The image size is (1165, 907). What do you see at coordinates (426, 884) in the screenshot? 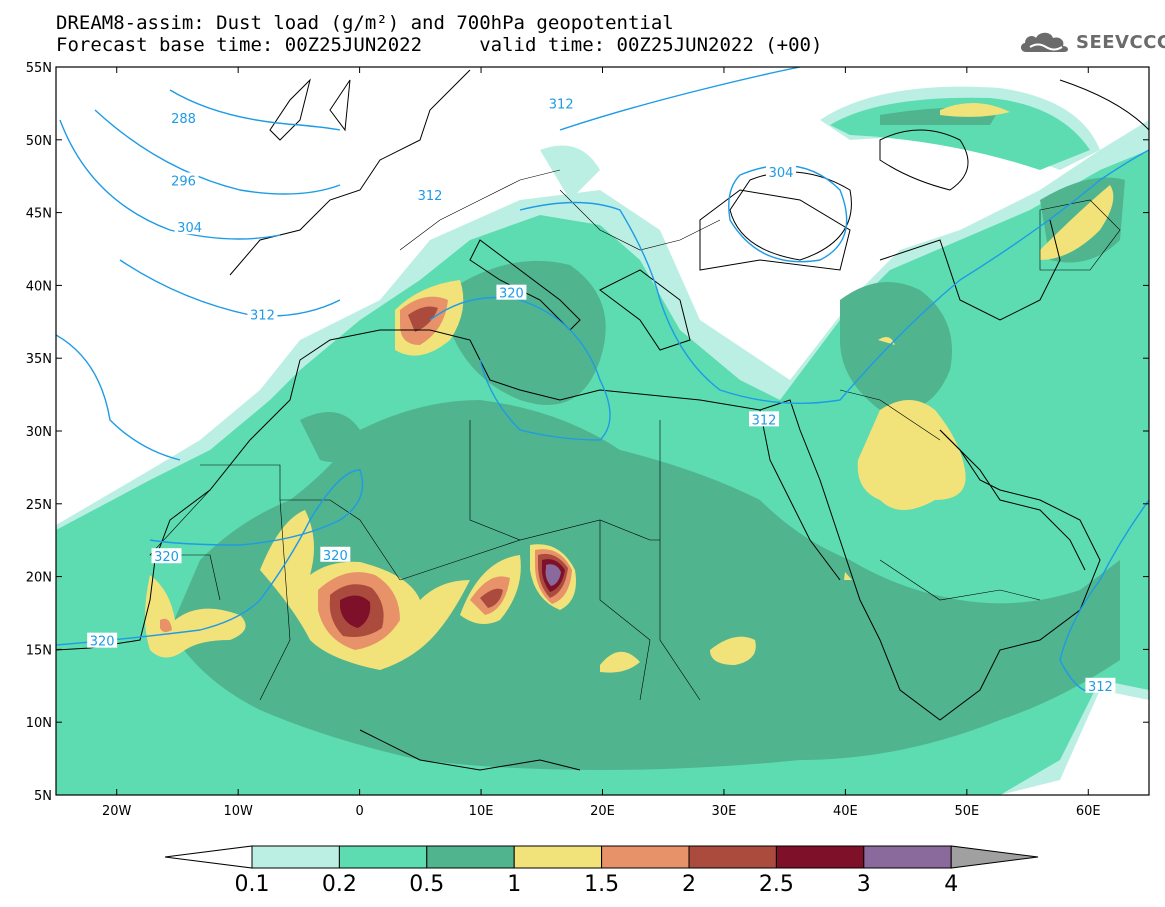
I see `colorbar-label: 0.5` at bounding box center [426, 884].